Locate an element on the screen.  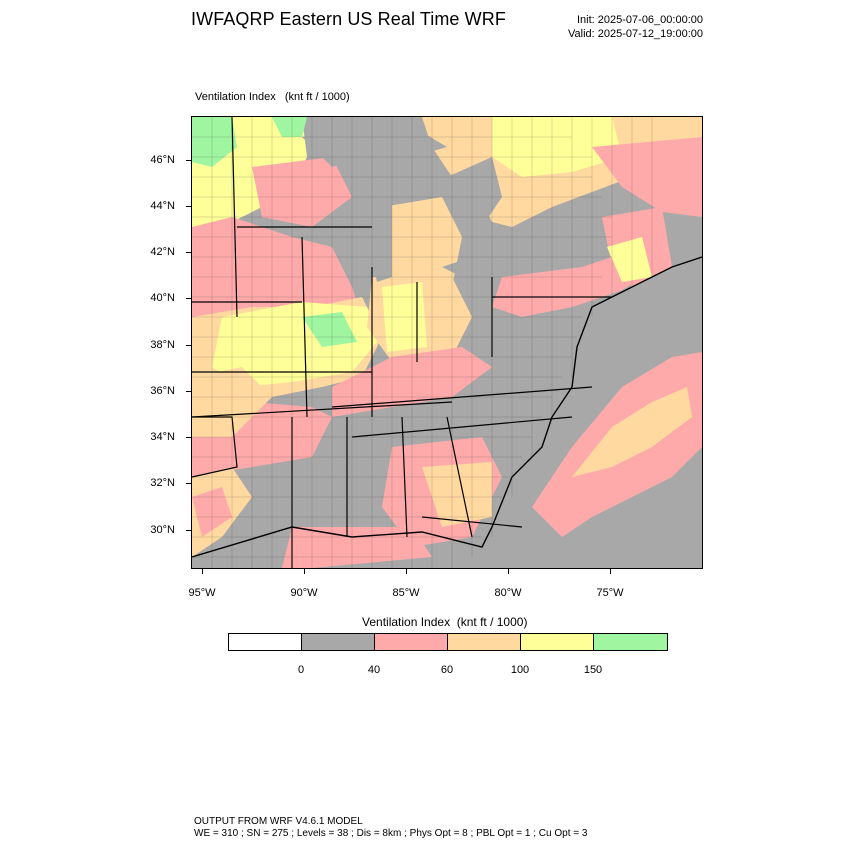
legend-label-150: 150 is located at coordinates (593, 670).